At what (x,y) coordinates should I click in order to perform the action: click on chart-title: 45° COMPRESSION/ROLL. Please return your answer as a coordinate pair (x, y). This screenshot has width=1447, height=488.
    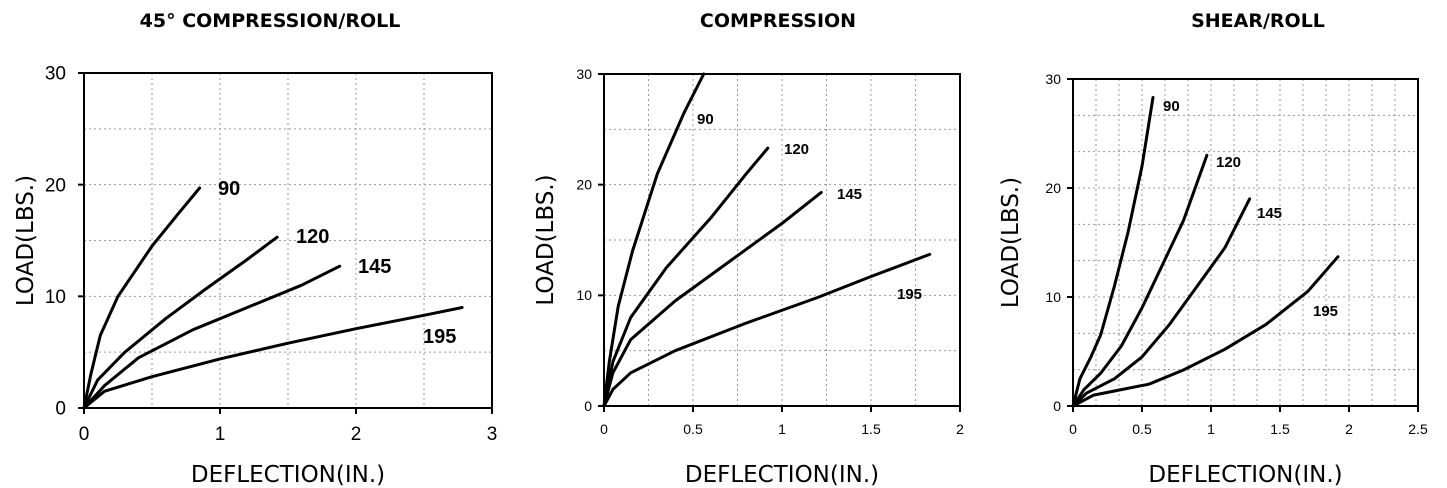
    Looking at the image, I should click on (270, 21).